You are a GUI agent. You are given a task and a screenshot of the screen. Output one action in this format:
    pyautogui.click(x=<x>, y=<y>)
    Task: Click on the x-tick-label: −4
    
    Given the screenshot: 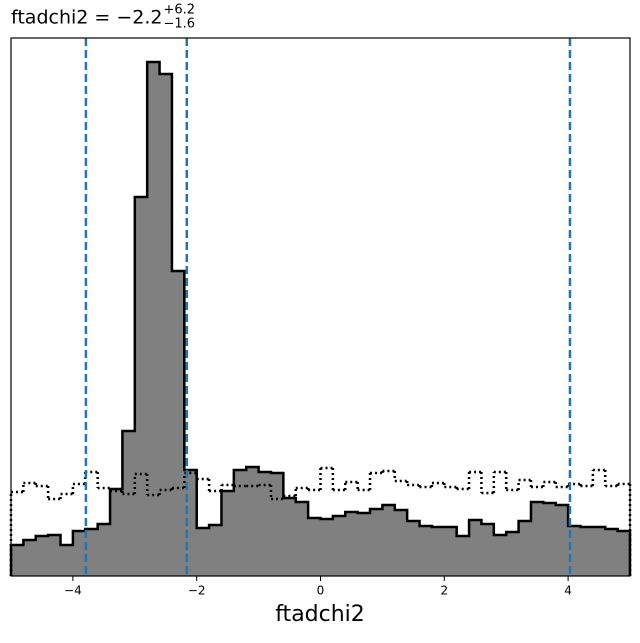 What is the action you would take?
    pyautogui.click(x=73, y=591)
    